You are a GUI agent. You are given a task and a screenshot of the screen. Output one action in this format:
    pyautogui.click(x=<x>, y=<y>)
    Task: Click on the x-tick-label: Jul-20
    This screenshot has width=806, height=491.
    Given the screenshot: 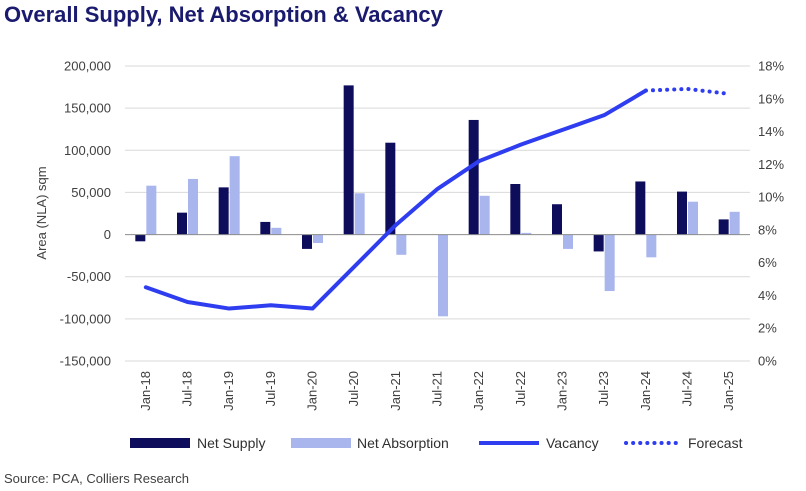 What is the action you would take?
    pyautogui.click(x=353, y=388)
    